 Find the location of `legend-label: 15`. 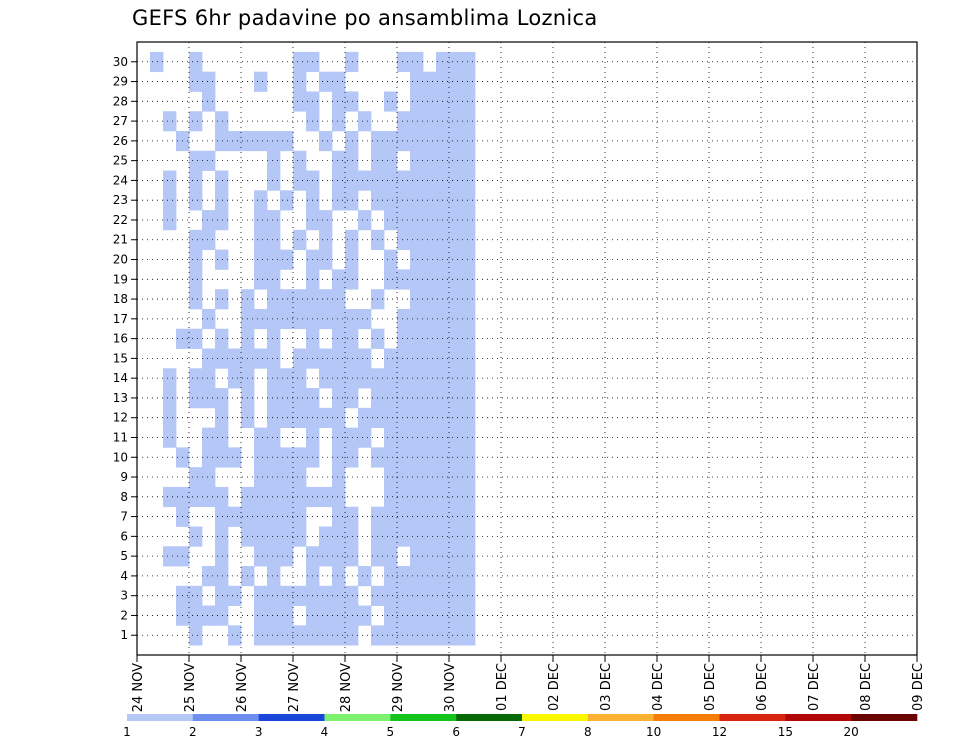

legend-label: 15 is located at coordinates (785, 732).